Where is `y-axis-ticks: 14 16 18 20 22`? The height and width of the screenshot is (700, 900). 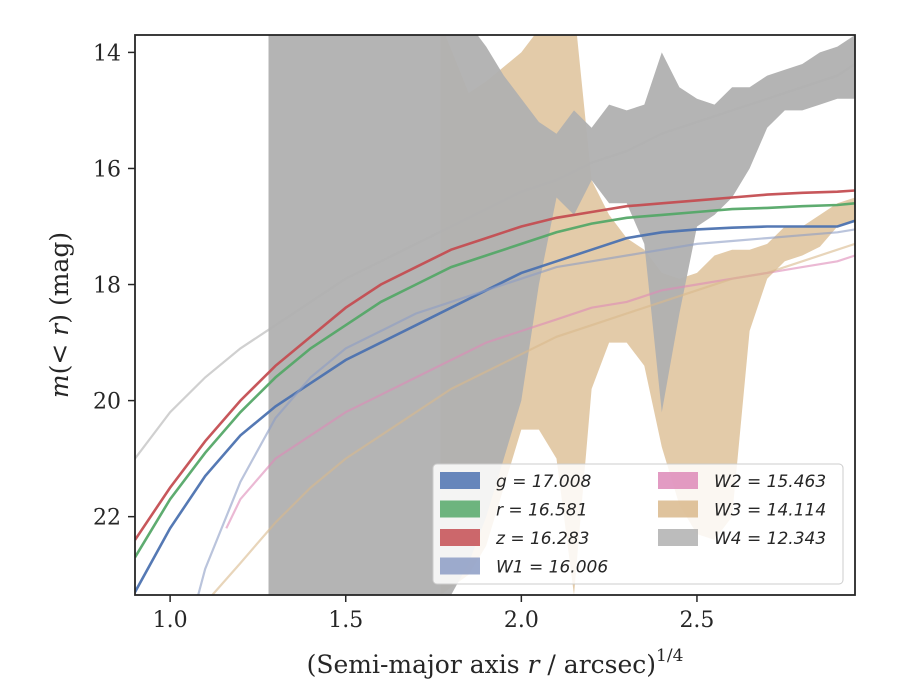 y-axis-ticks: 14 16 18 20 22 is located at coordinates (114, 286).